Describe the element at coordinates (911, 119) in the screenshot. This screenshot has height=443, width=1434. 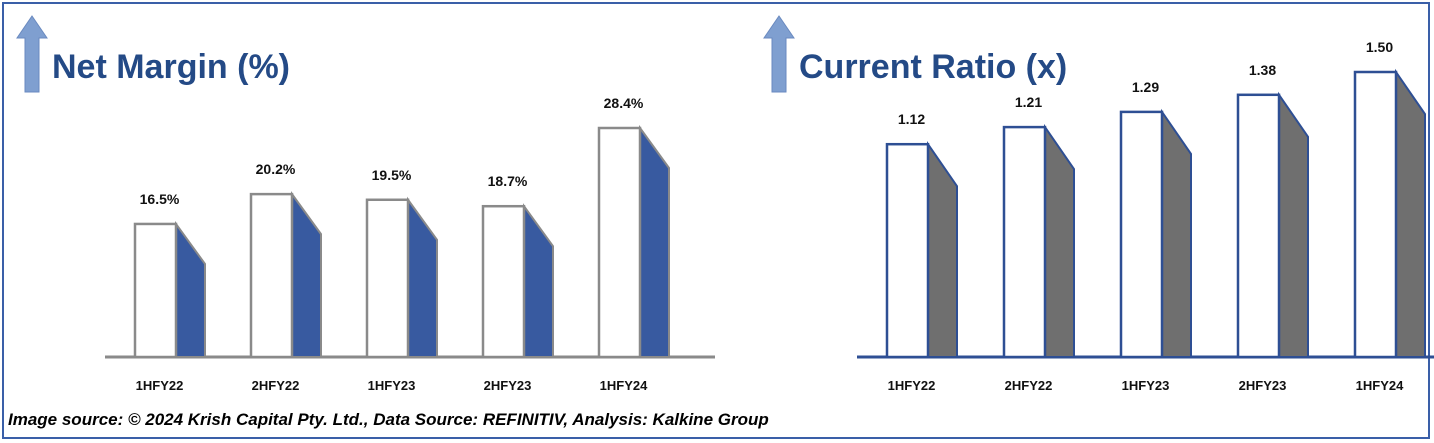
I see `current-ratio-data-label: 1.12` at that location.